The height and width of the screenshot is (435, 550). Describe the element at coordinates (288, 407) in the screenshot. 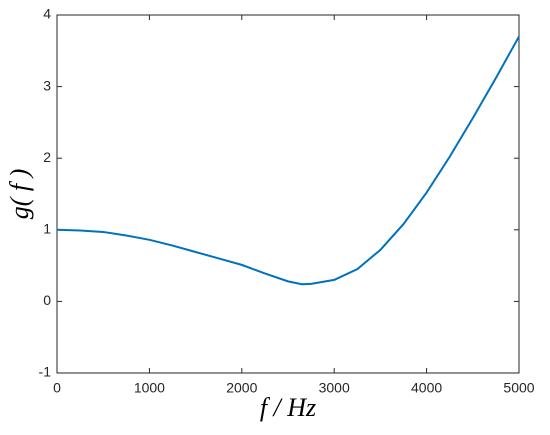

I see `x-axis-label: f / Hz` at that location.